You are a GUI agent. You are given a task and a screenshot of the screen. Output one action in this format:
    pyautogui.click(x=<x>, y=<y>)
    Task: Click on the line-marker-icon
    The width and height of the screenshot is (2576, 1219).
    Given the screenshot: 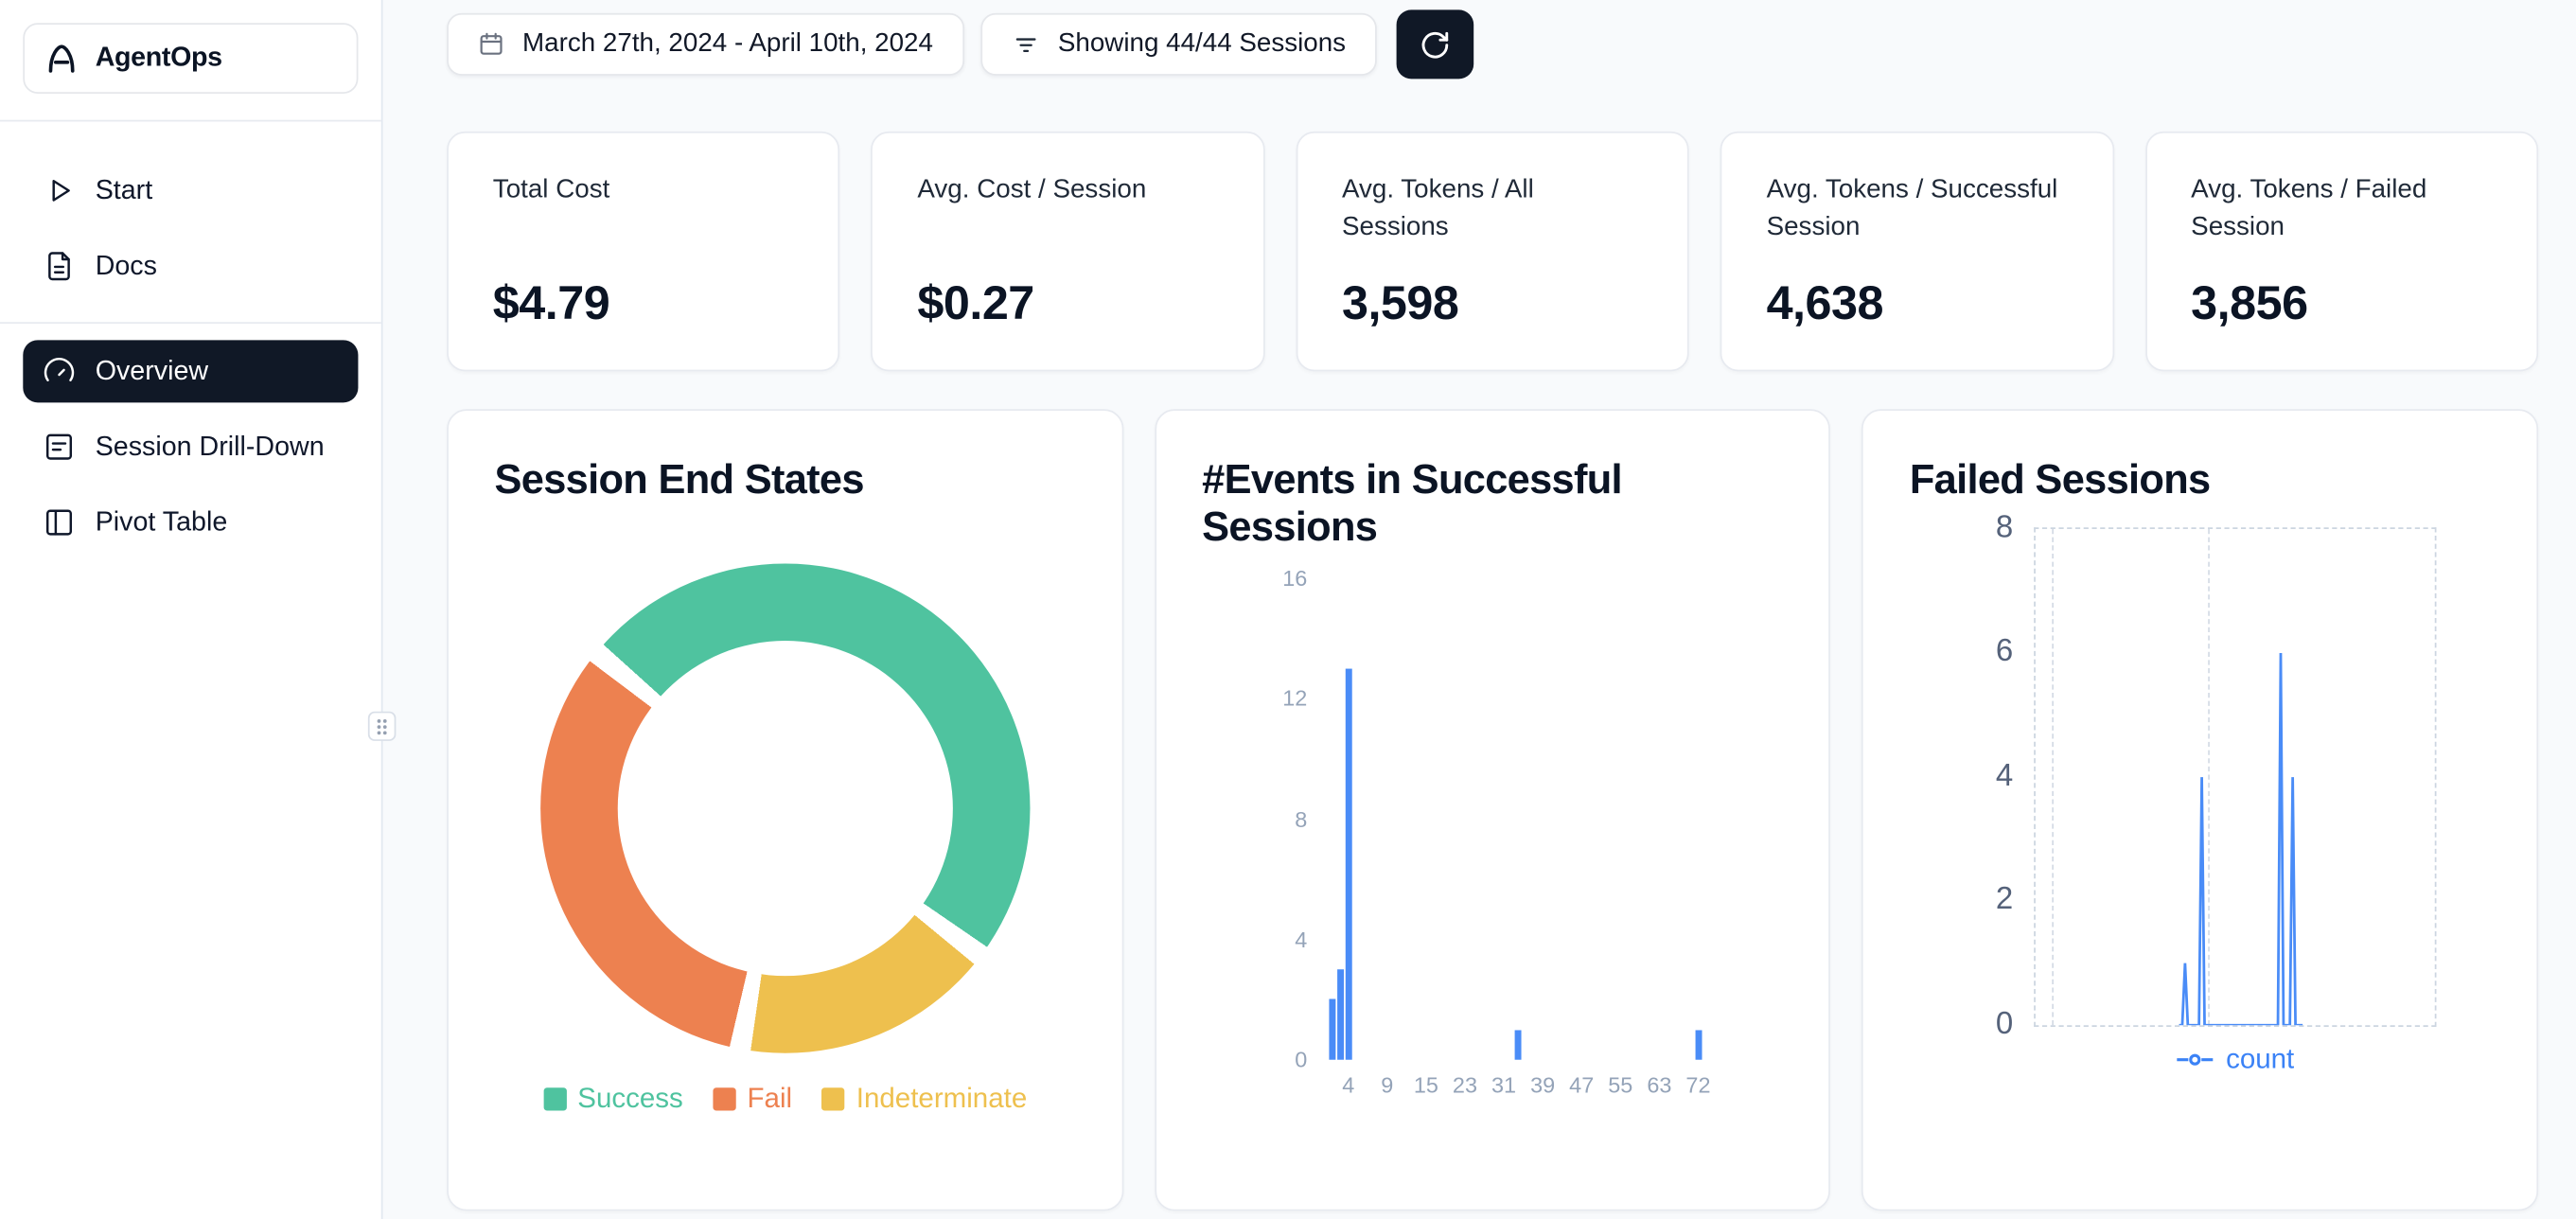 What is the action you would take?
    pyautogui.click(x=2195, y=1058)
    